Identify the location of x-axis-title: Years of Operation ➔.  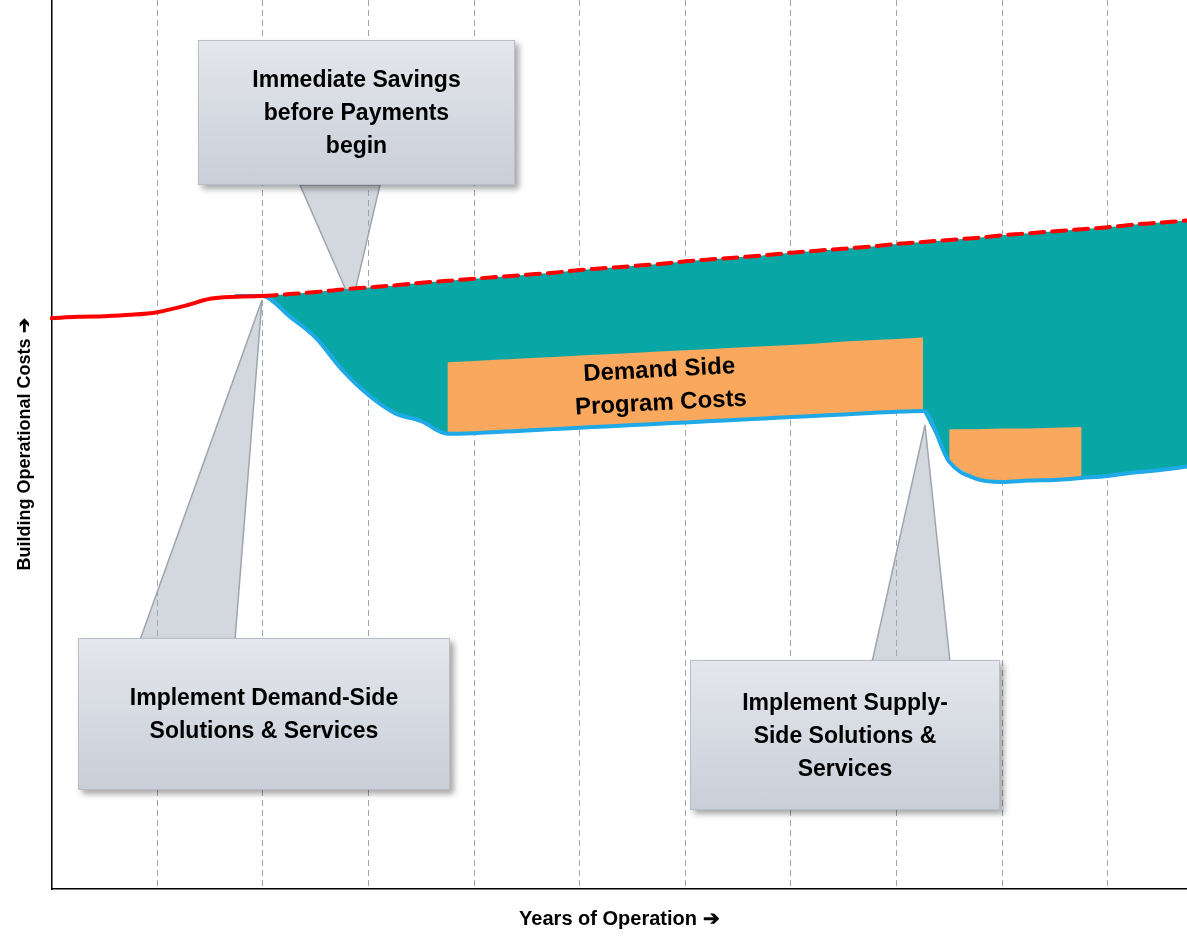
(619, 917).